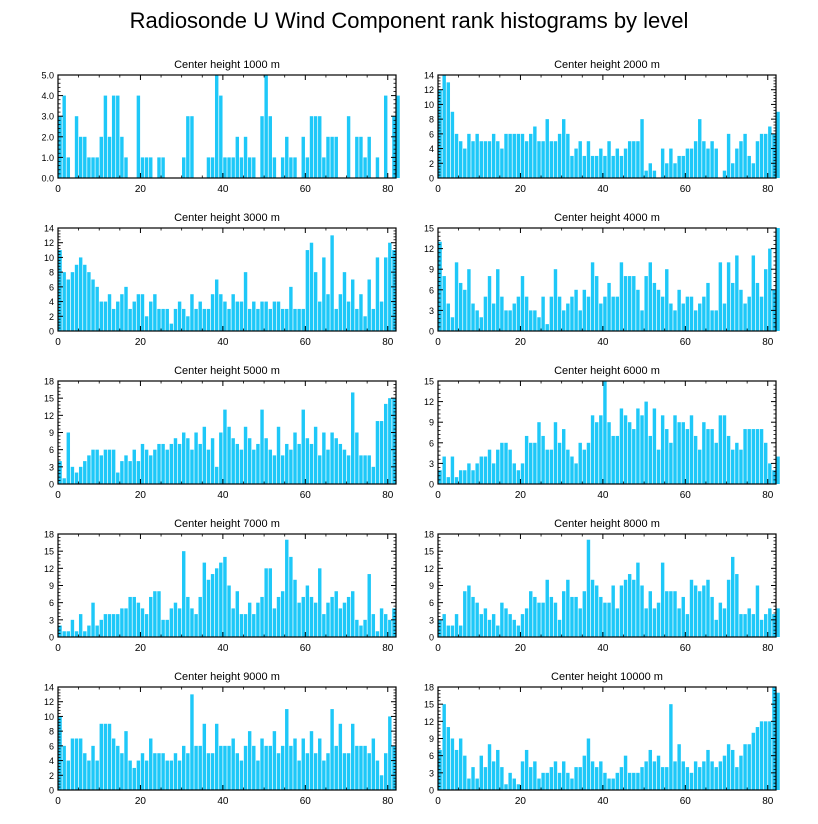 This screenshot has width=818, height=824. What do you see at coordinates (607, 677) in the screenshot?
I see `panel-title: Center height 10000 m` at bounding box center [607, 677].